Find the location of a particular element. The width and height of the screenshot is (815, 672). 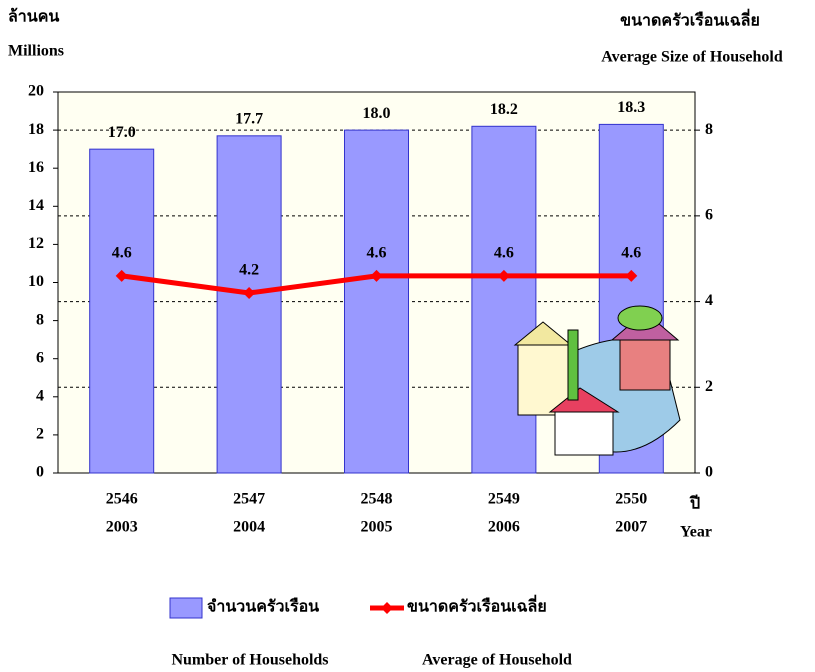

y2-tick-label: 4 is located at coordinates (709, 300).